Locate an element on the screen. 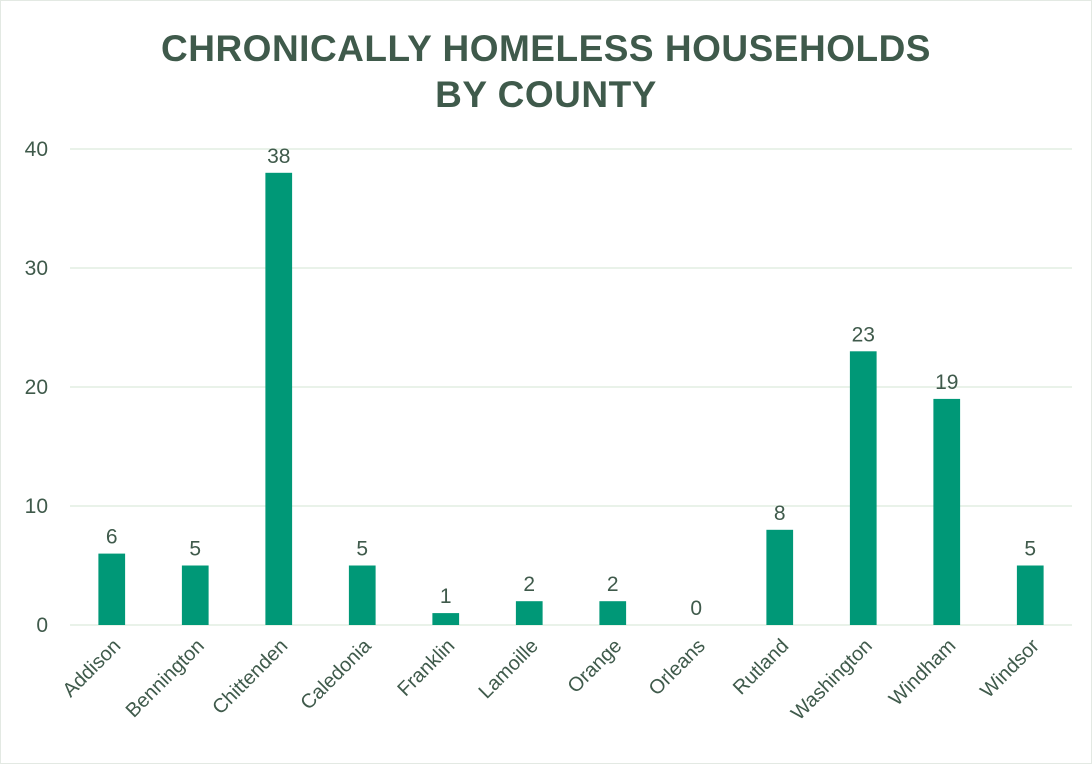  x-tick-label-washington: Washington is located at coordinates (832, 680).